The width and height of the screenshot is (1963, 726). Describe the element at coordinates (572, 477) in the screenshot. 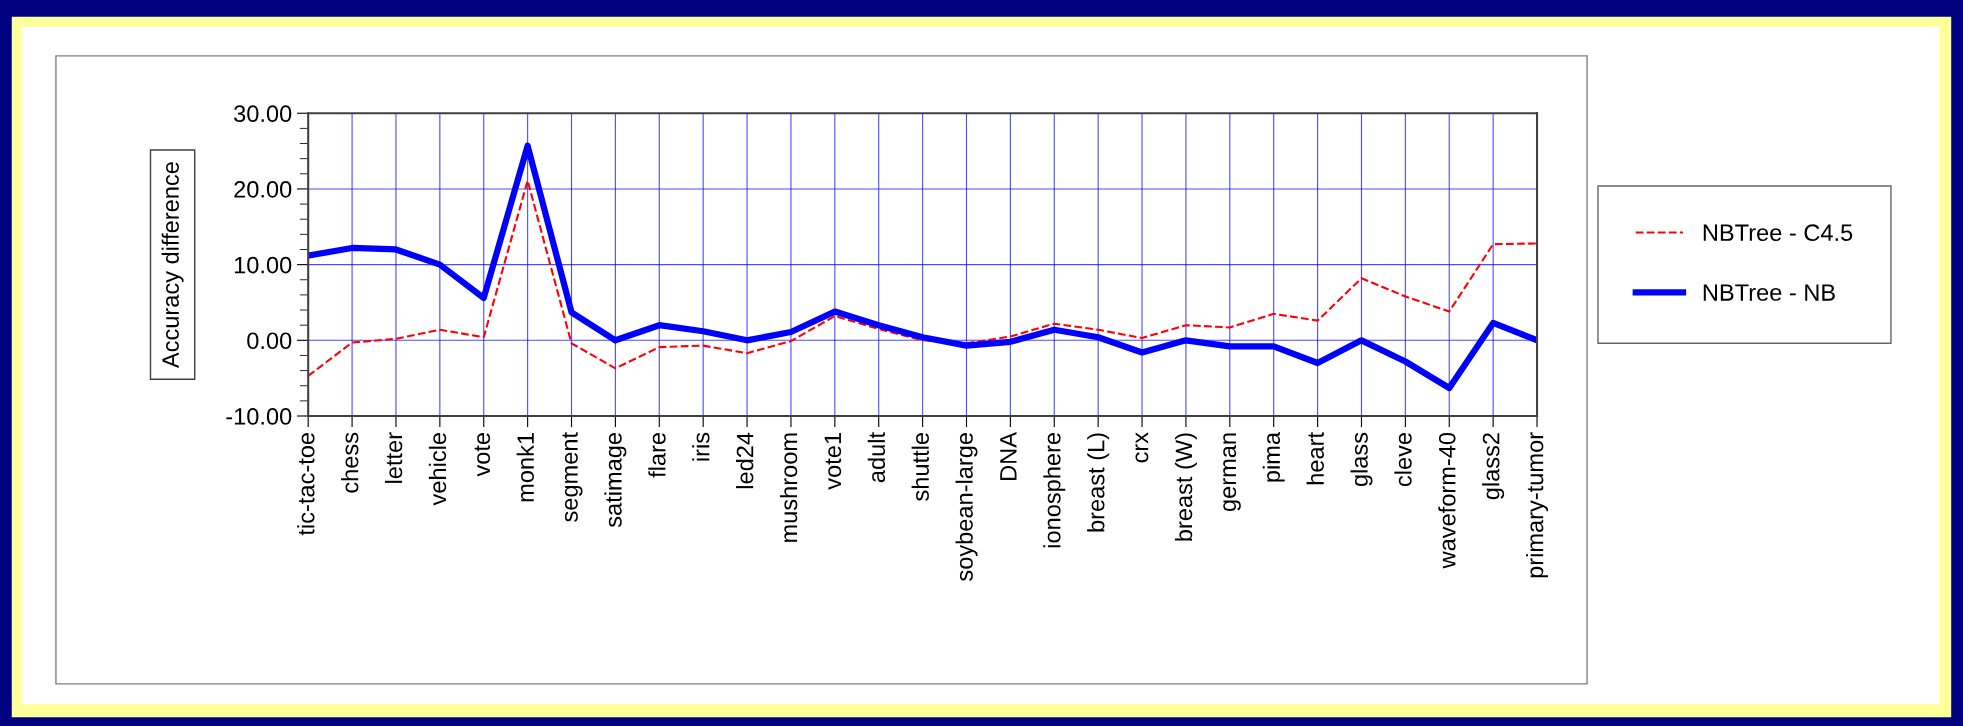

I see `x-tick-label: segment` at that location.